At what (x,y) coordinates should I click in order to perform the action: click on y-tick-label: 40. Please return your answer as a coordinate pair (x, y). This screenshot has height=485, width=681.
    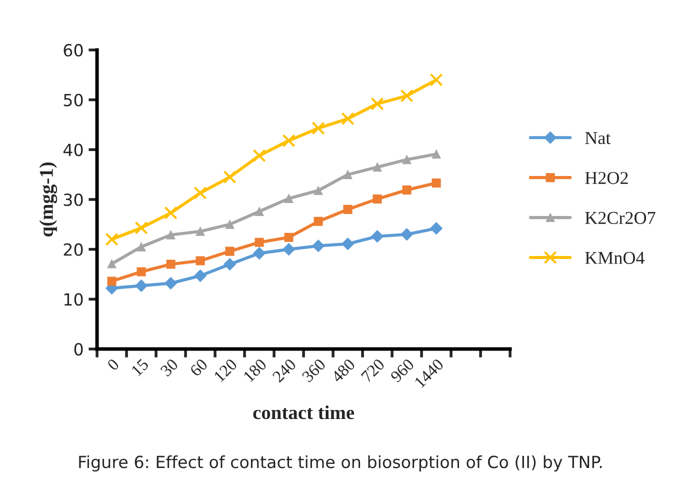
    Looking at the image, I should click on (73, 150).